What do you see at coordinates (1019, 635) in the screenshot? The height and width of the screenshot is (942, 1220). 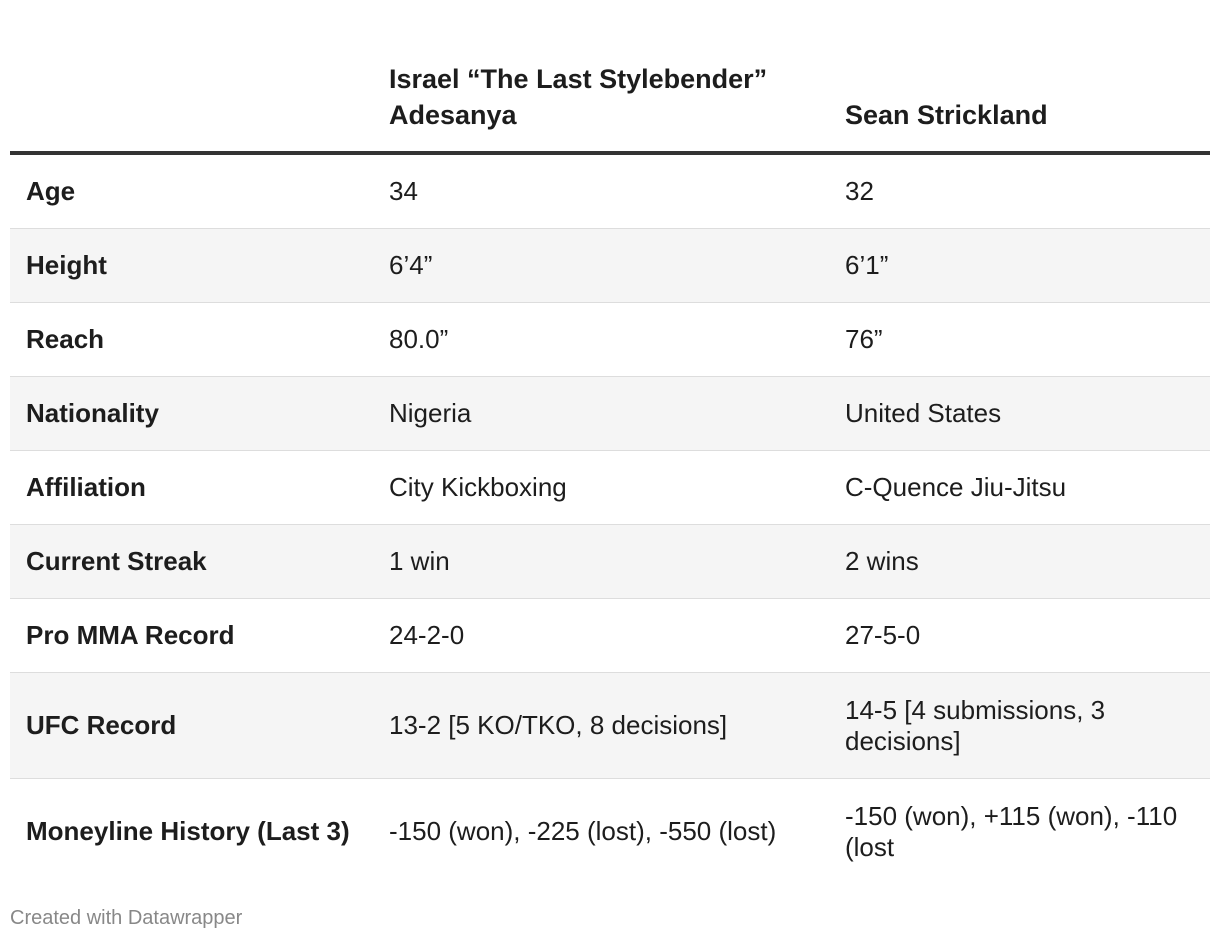 I see `strickland-value: 27-5-0` at bounding box center [1019, 635].